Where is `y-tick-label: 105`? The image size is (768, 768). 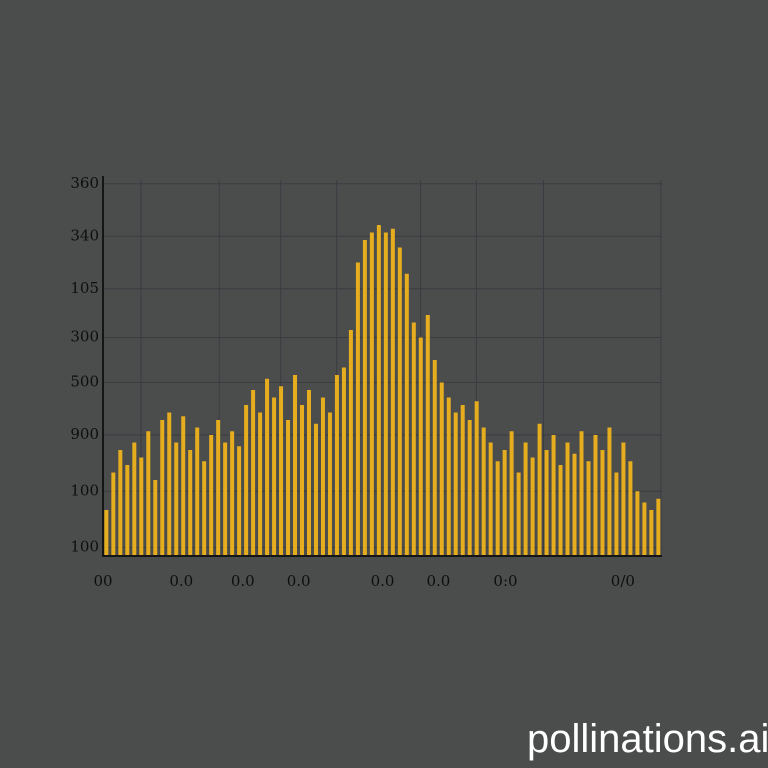 y-tick-label: 105 is located at coordinates (84, 288).